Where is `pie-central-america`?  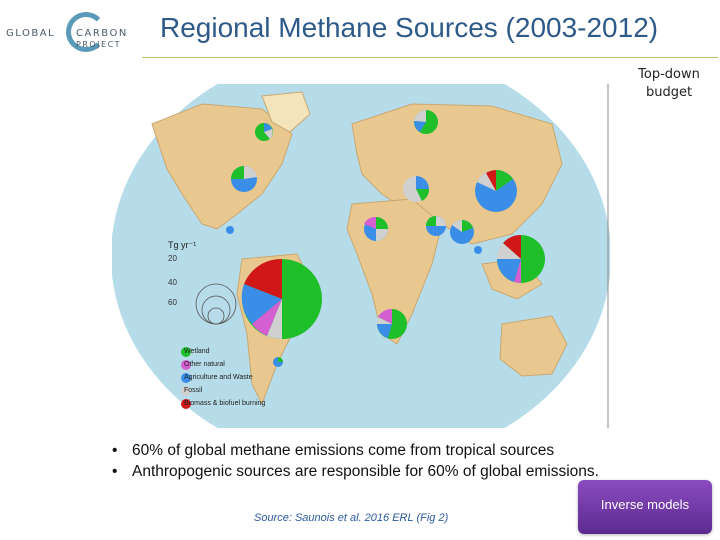 pie-central-america is located at coordinates (230, 230).